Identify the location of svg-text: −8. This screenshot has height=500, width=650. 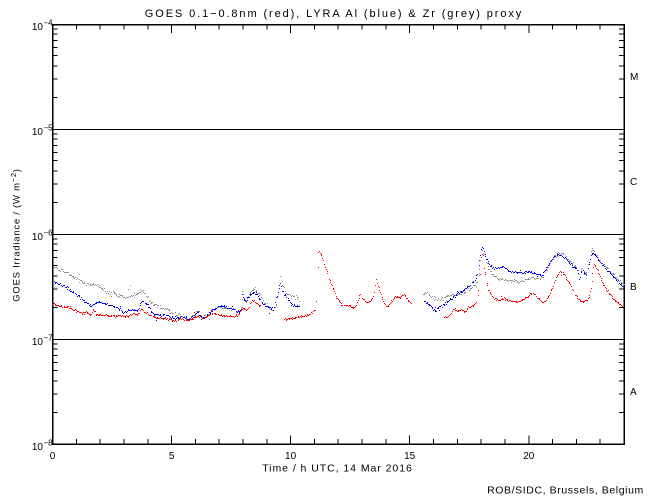
(49, 443).